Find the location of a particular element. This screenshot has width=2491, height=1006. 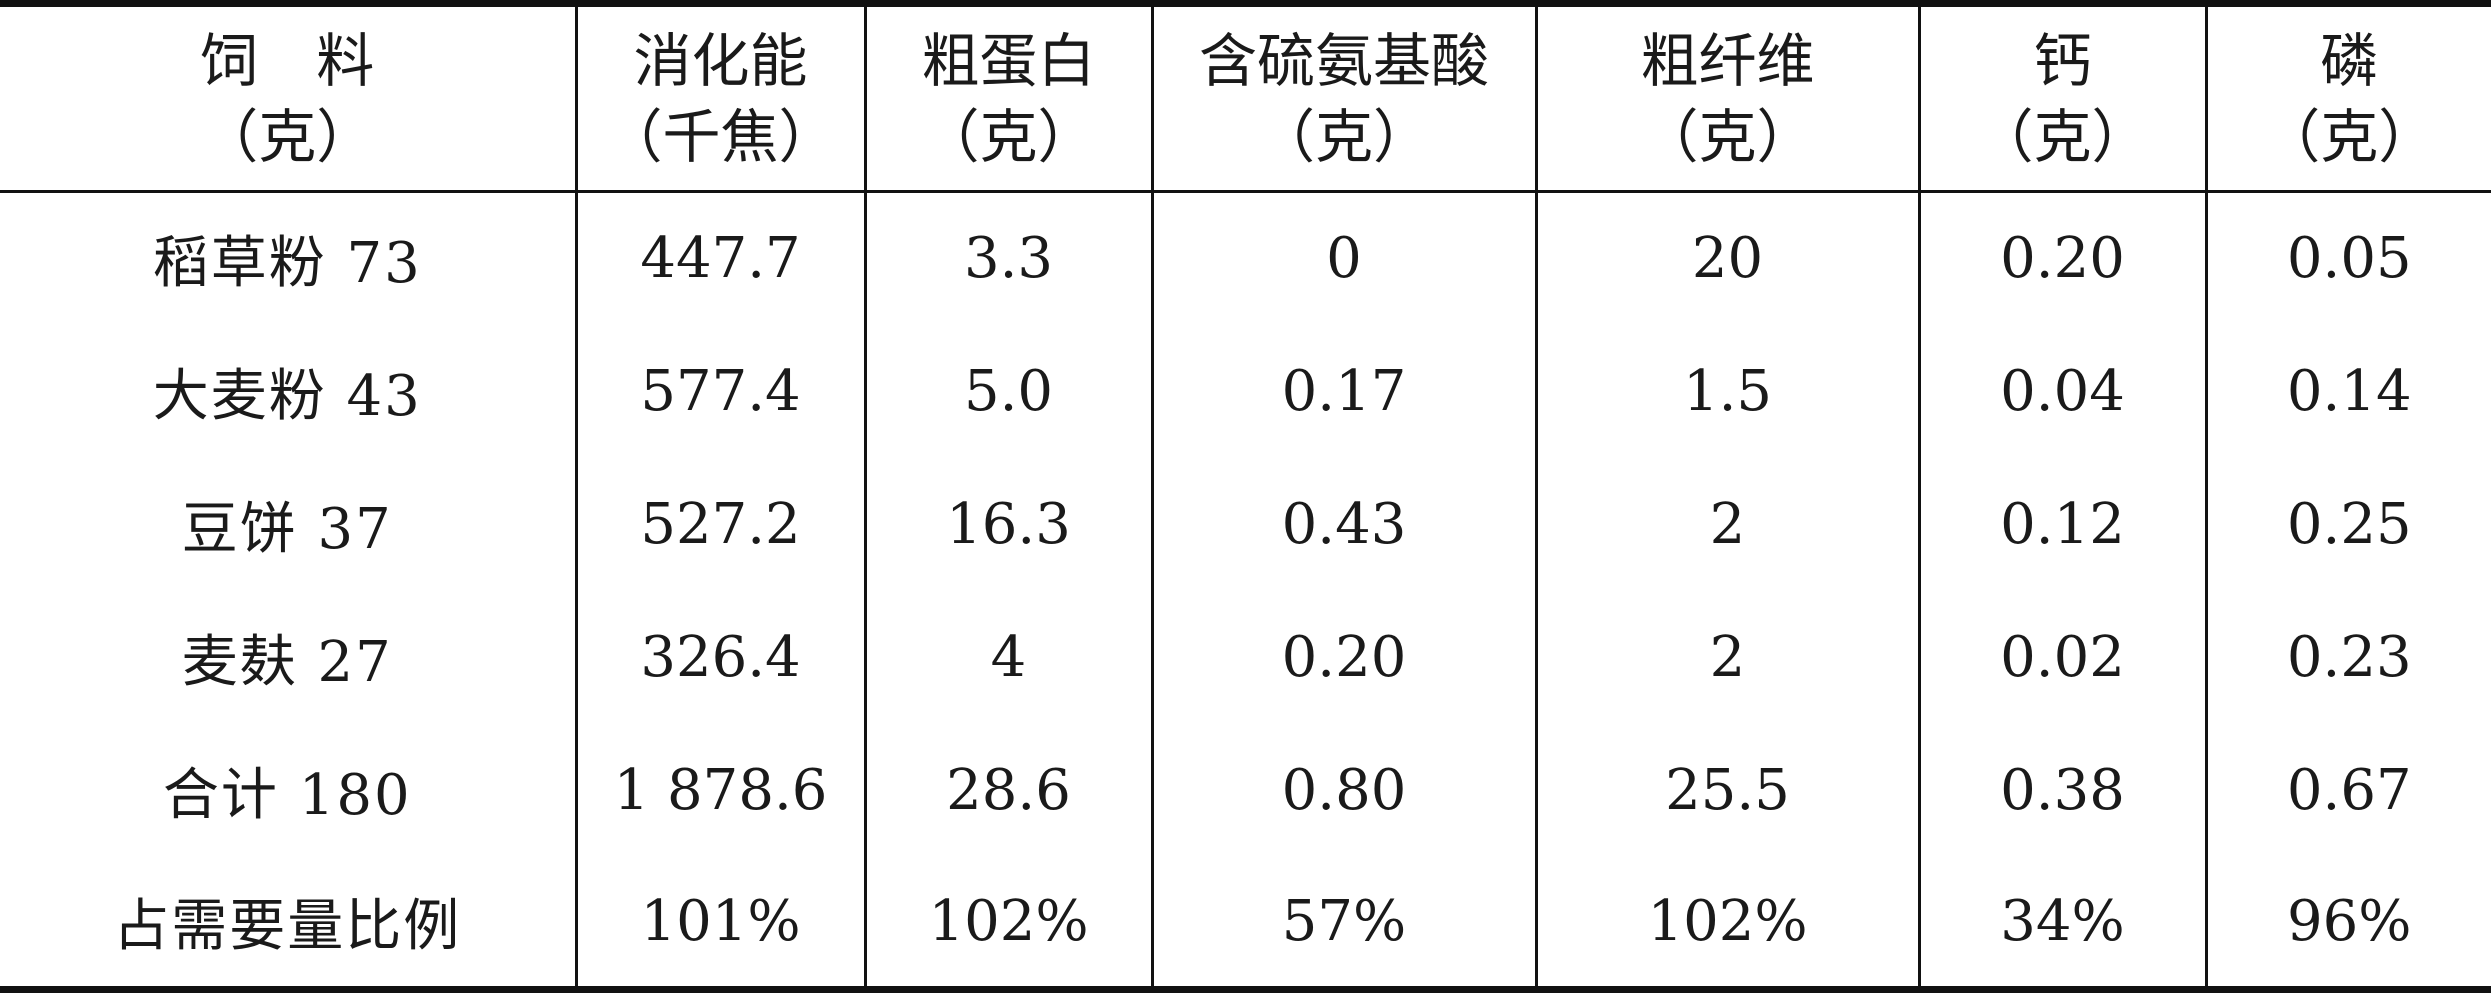

cell-energy: 527.2 is located at coordinates (719, 524).